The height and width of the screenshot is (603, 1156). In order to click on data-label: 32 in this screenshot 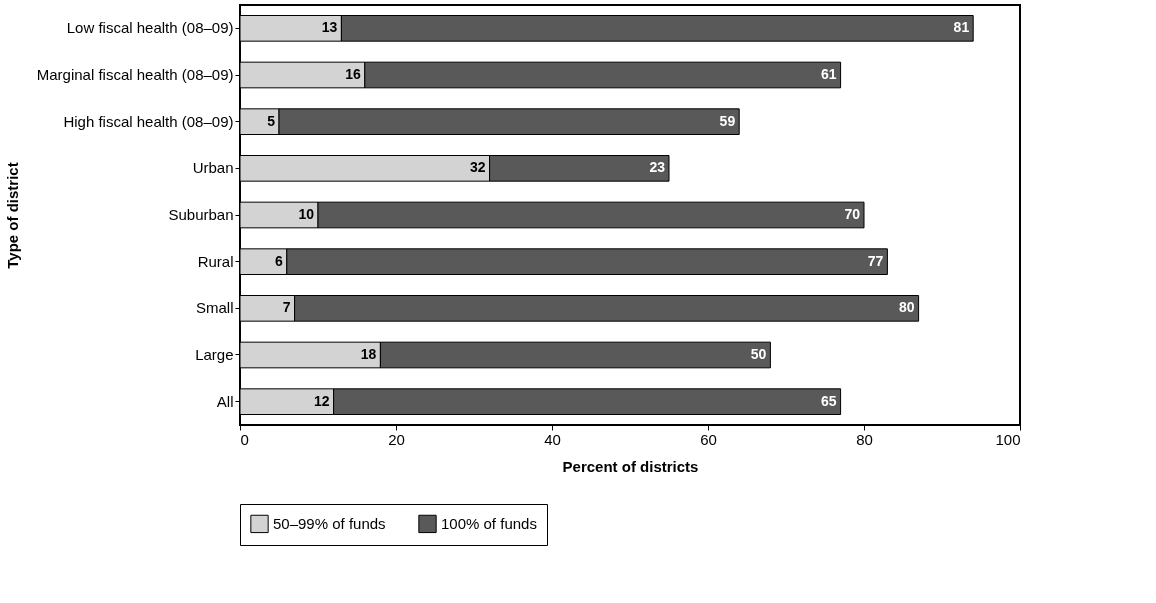, I will do `click(478, 167)`.